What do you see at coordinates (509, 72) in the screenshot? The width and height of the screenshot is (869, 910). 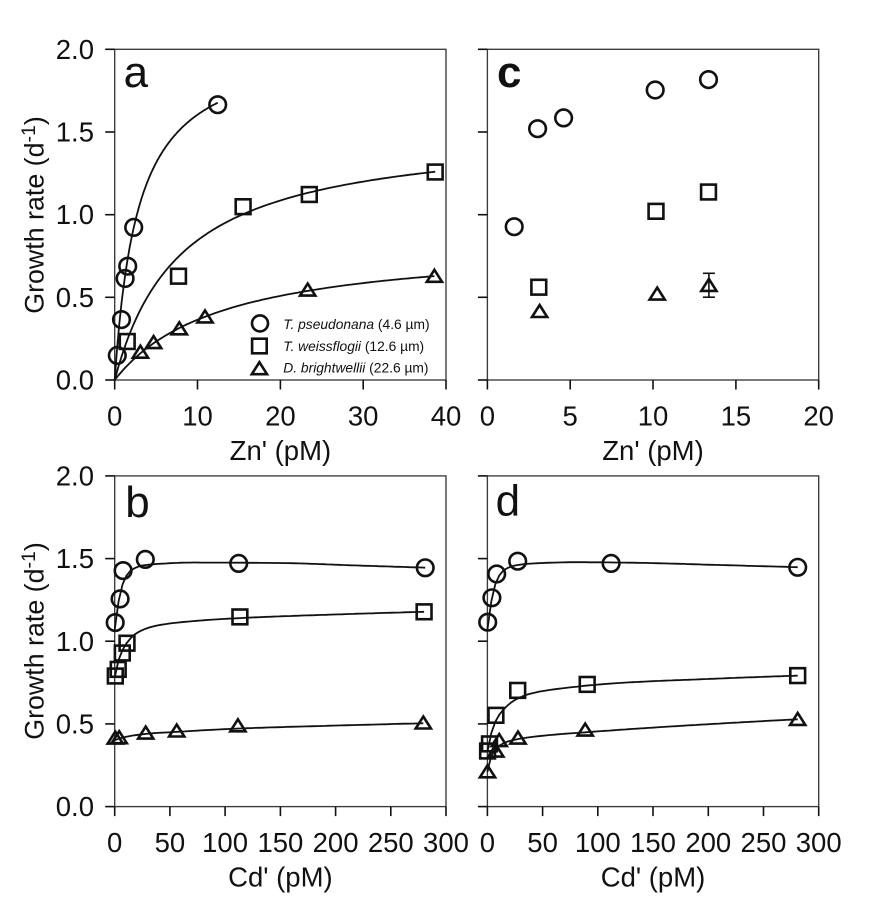 I see `svg-text: c` at bounding box center [509, 72].